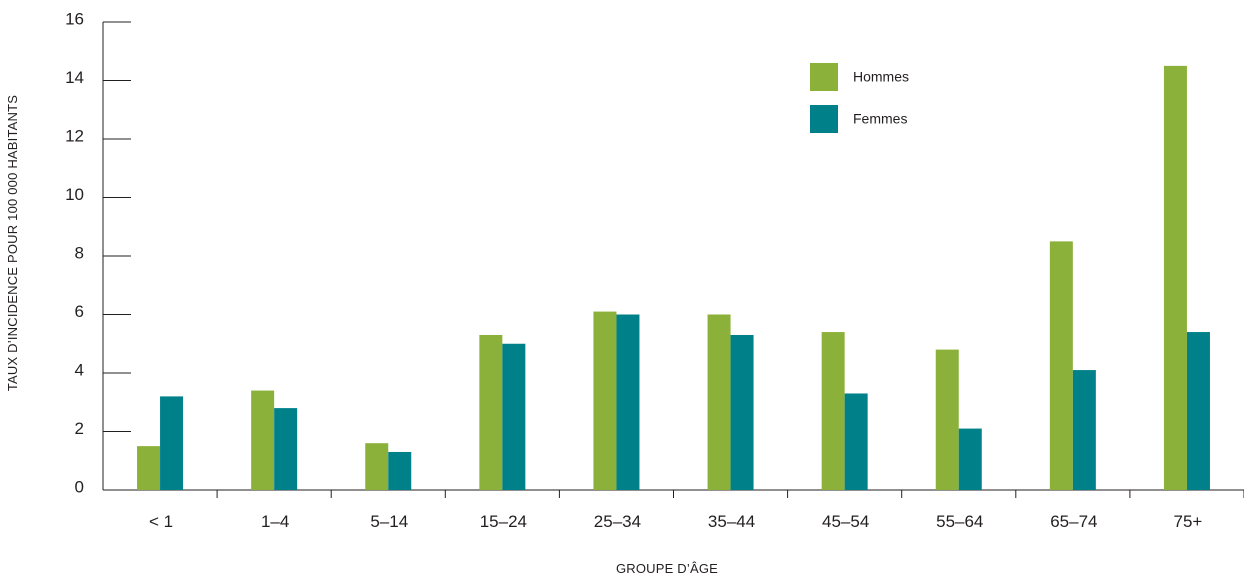 The image size is (1244, 579). Describe the element at coordinates (880, 119) in the screenshot. I see `legend-label-femmes: Femmes` at that location.